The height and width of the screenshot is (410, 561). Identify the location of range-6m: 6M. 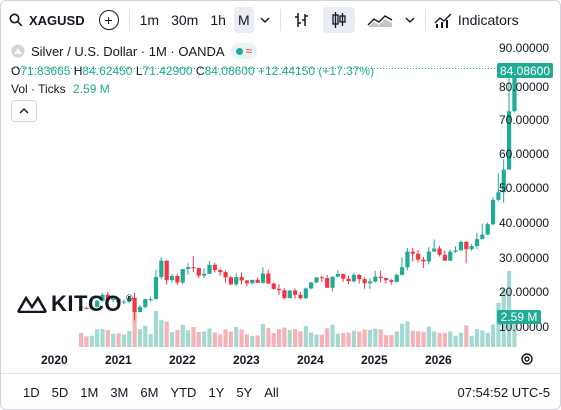
(149, 392).